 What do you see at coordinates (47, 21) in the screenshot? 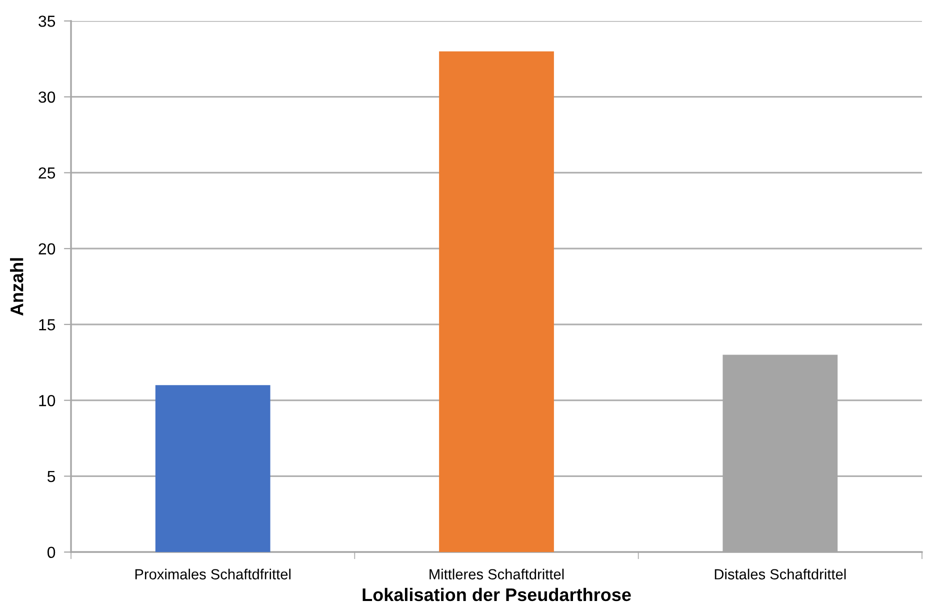
I see `y-tick-label: 35` at bounding box center [47, 21].